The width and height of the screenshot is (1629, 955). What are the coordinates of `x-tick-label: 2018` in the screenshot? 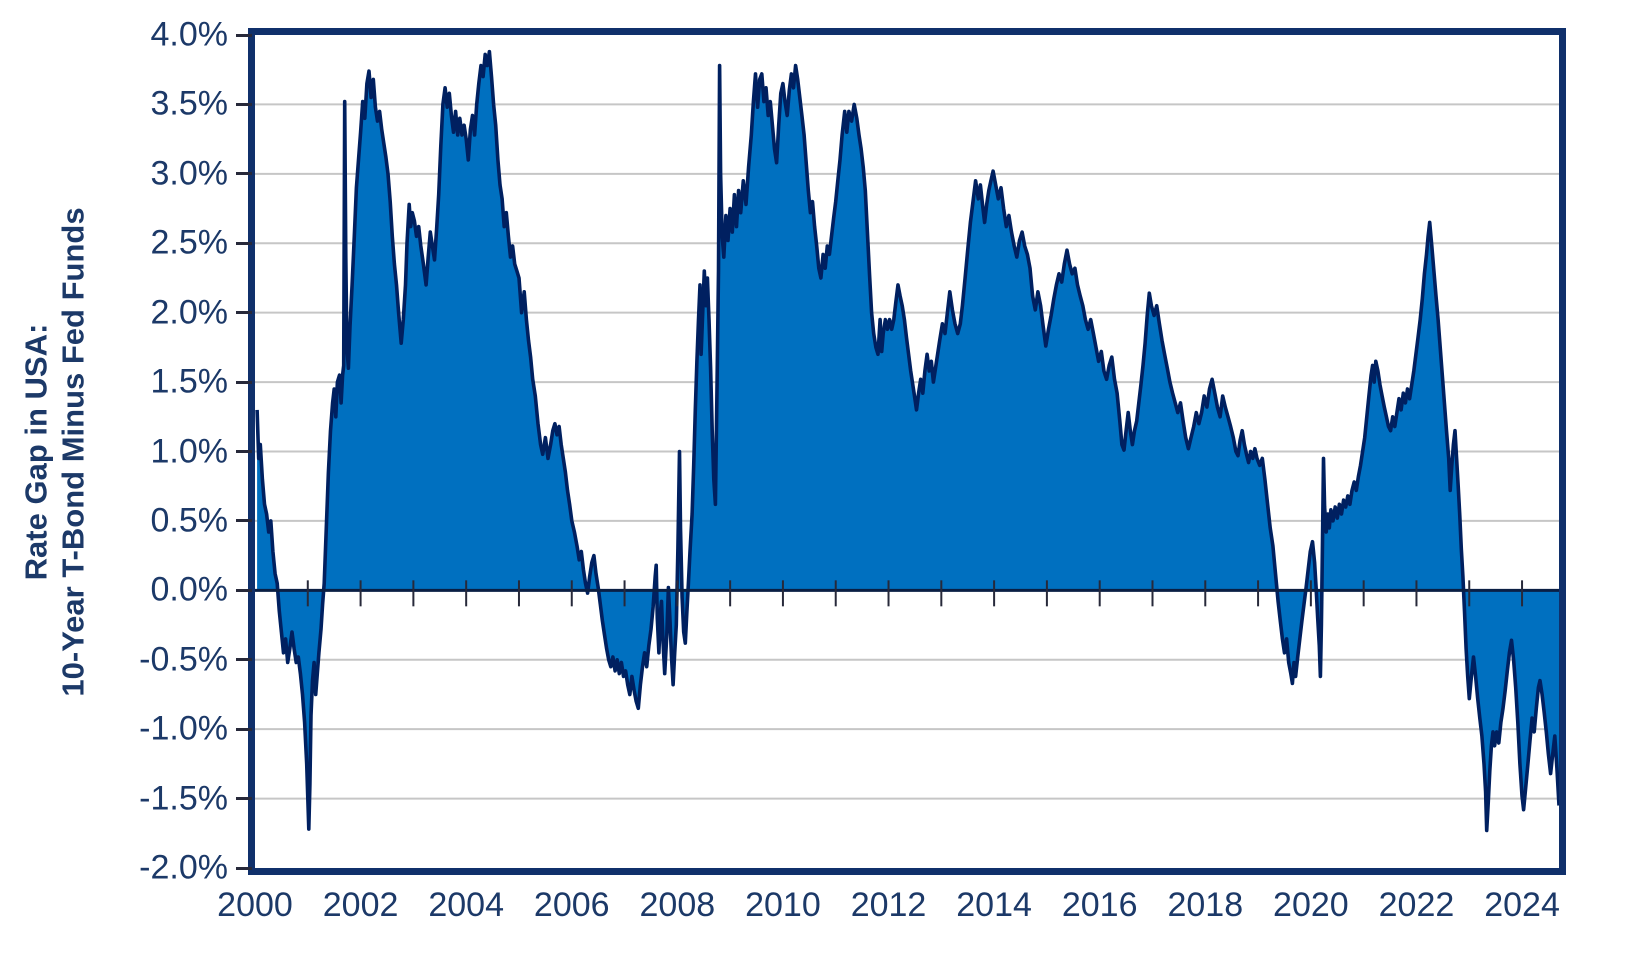 It's located at (1205, 905).